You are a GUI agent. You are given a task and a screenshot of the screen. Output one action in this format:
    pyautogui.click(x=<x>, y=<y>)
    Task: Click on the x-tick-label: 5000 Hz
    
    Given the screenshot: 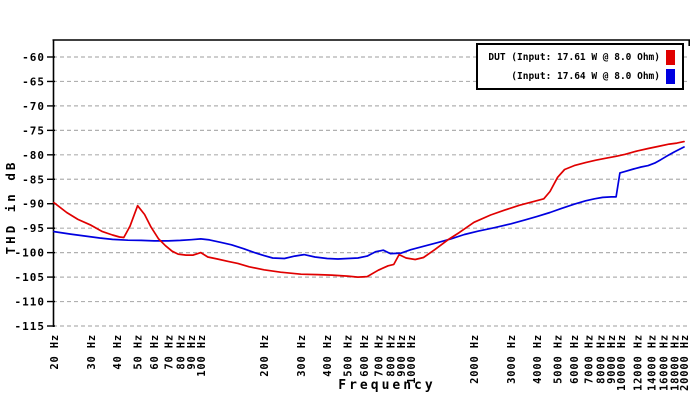 What is the action you would take?
    pyautogui.click(x=559, y=359)
    